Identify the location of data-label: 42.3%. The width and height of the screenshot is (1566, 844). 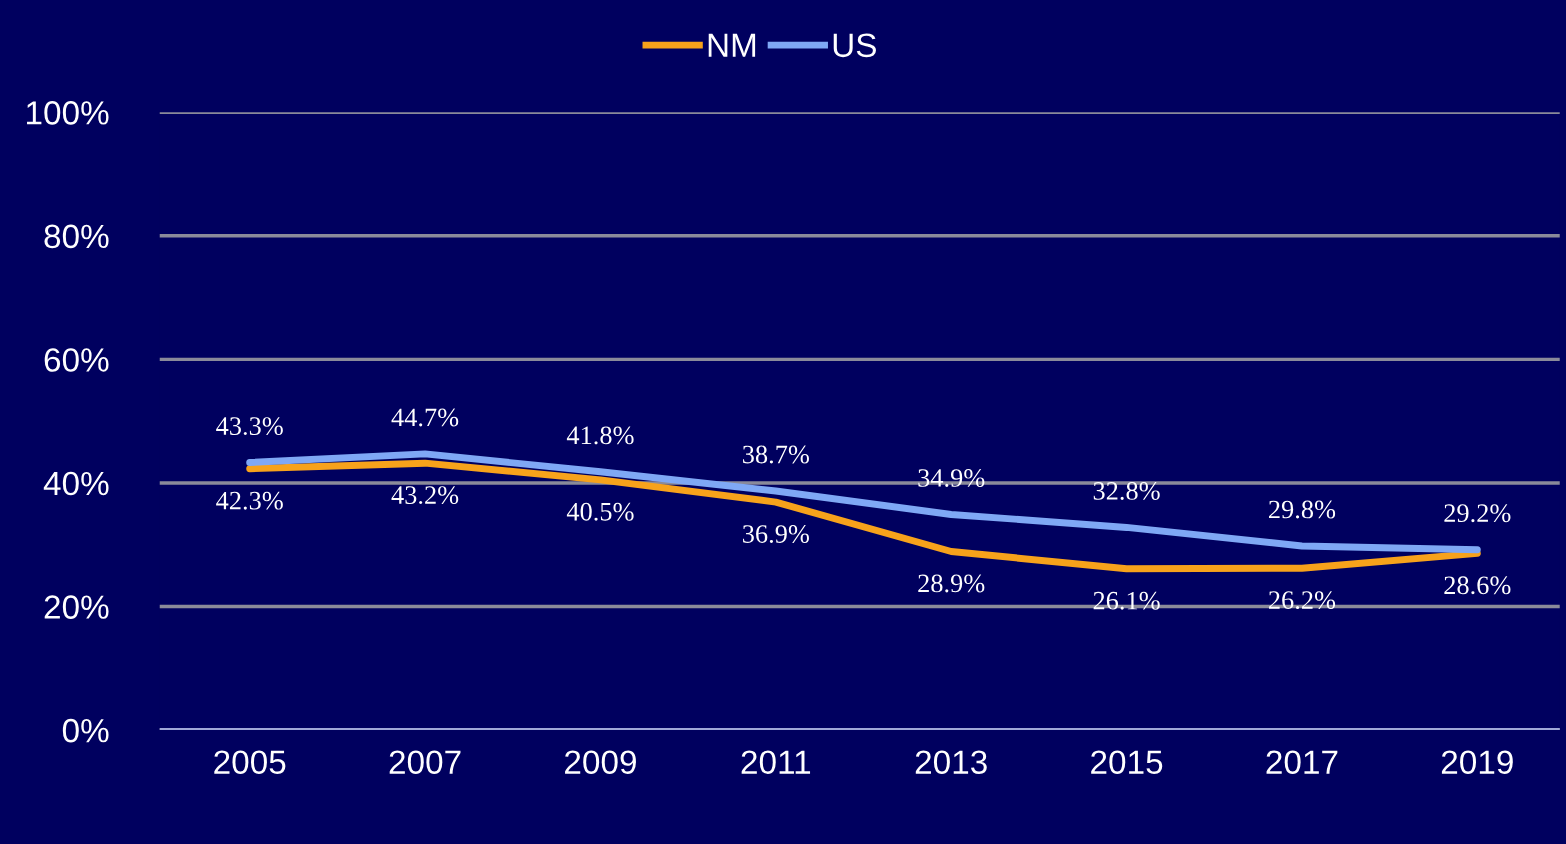
(249, 500).